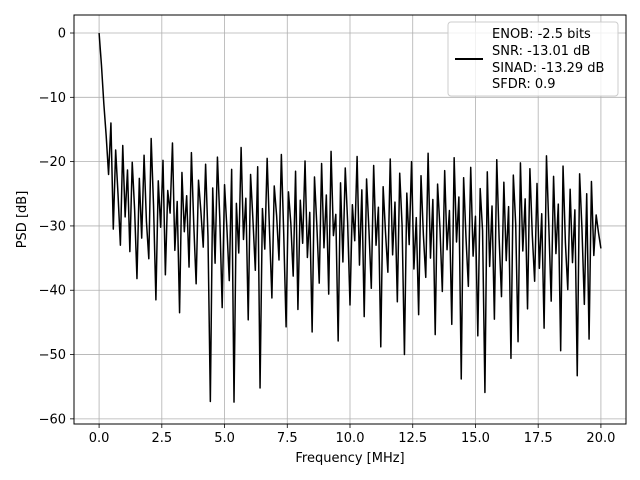  Describe the element at coordinates (99, 438) in the screenshot. I see `x-tick-label: 0.0` at that location.